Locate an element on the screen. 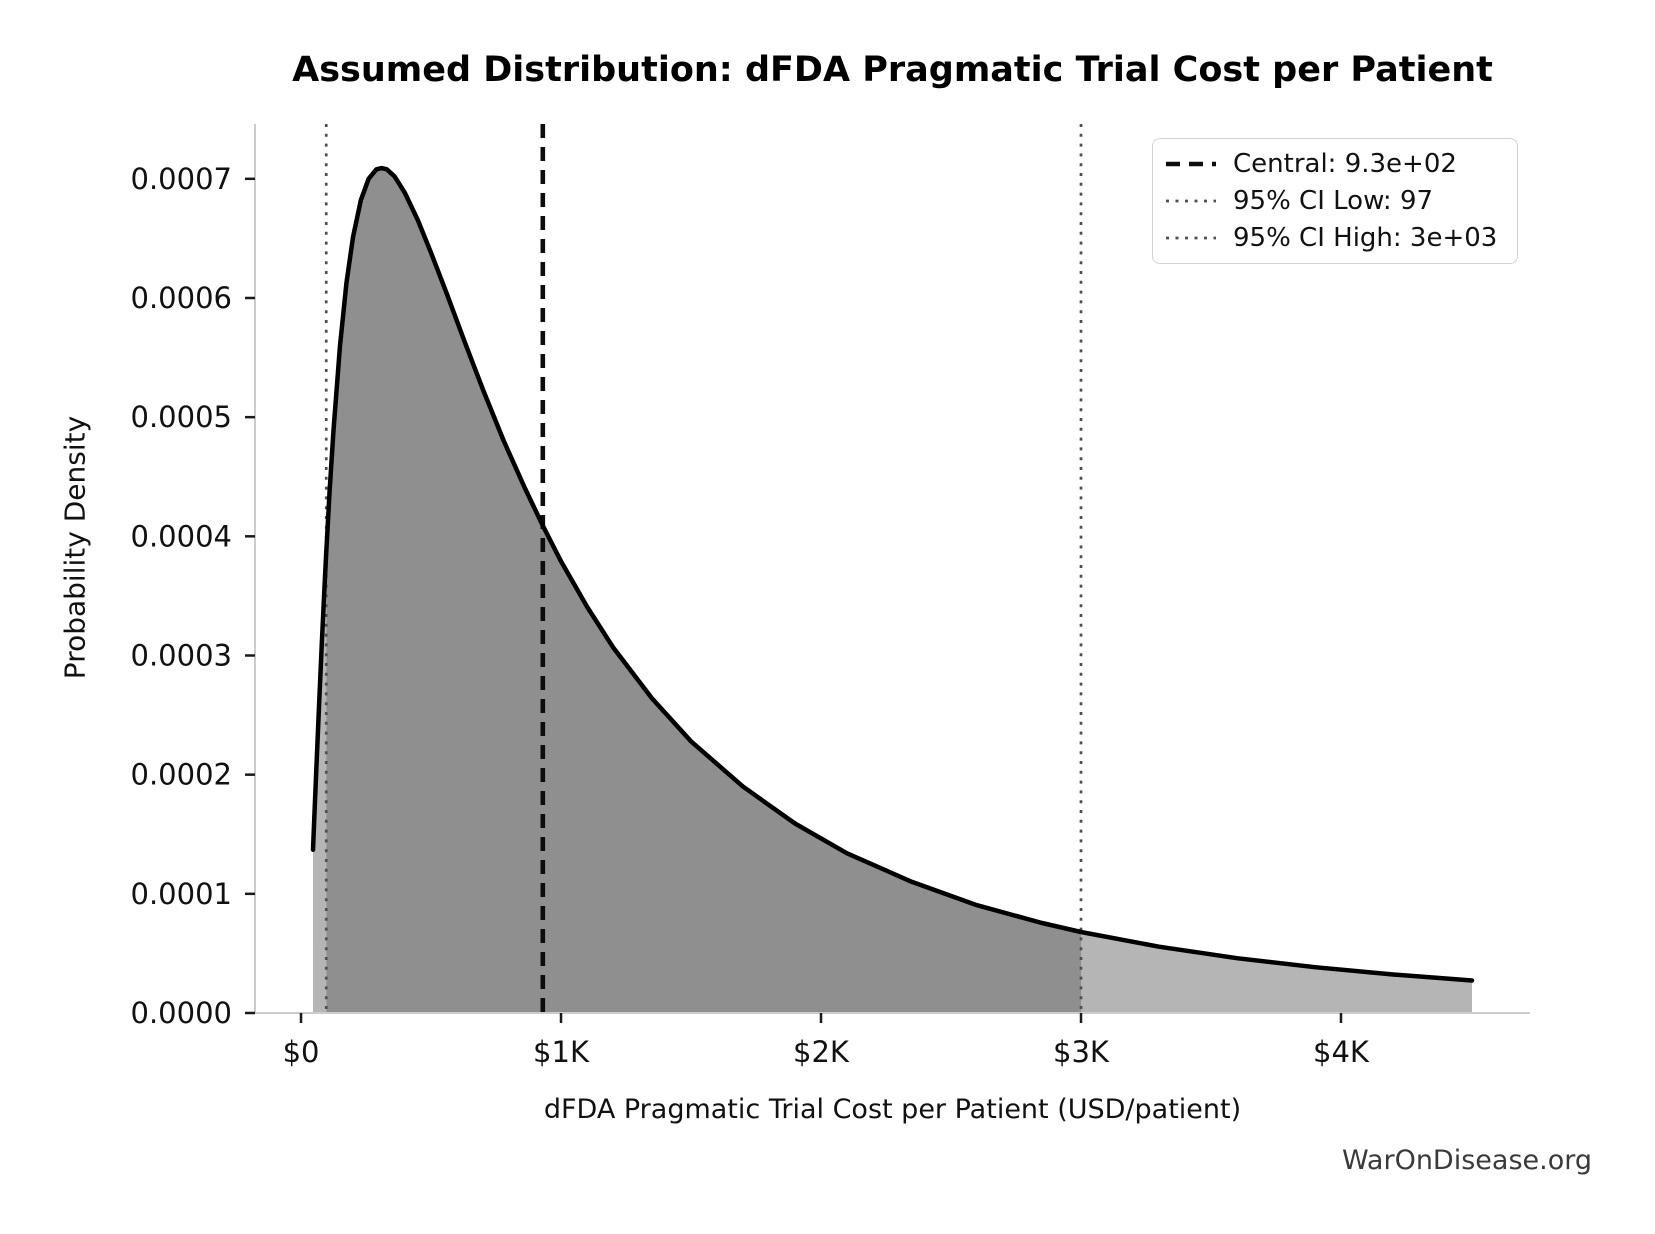 Image resolution: width=1655 pixels, height=1234 pixels. x-tick-label: $3K is located at coordinates (1081, 1052).